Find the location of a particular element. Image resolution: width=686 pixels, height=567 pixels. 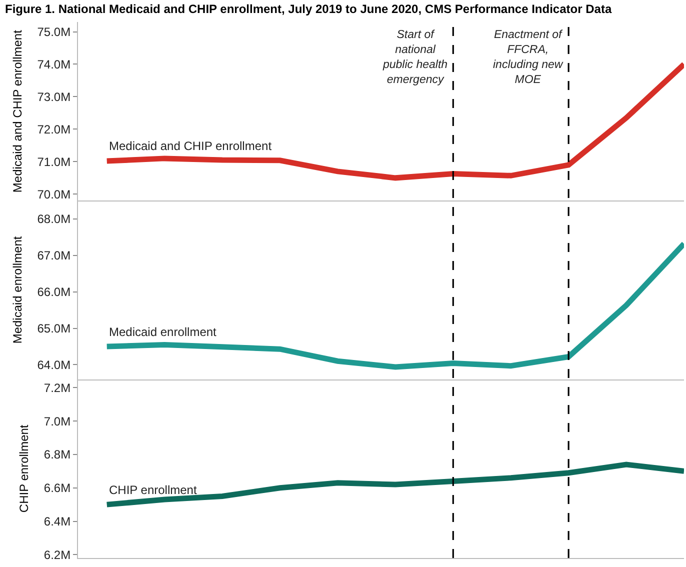

y-tick-label: 75.0M is located at coordinates (54, 31).